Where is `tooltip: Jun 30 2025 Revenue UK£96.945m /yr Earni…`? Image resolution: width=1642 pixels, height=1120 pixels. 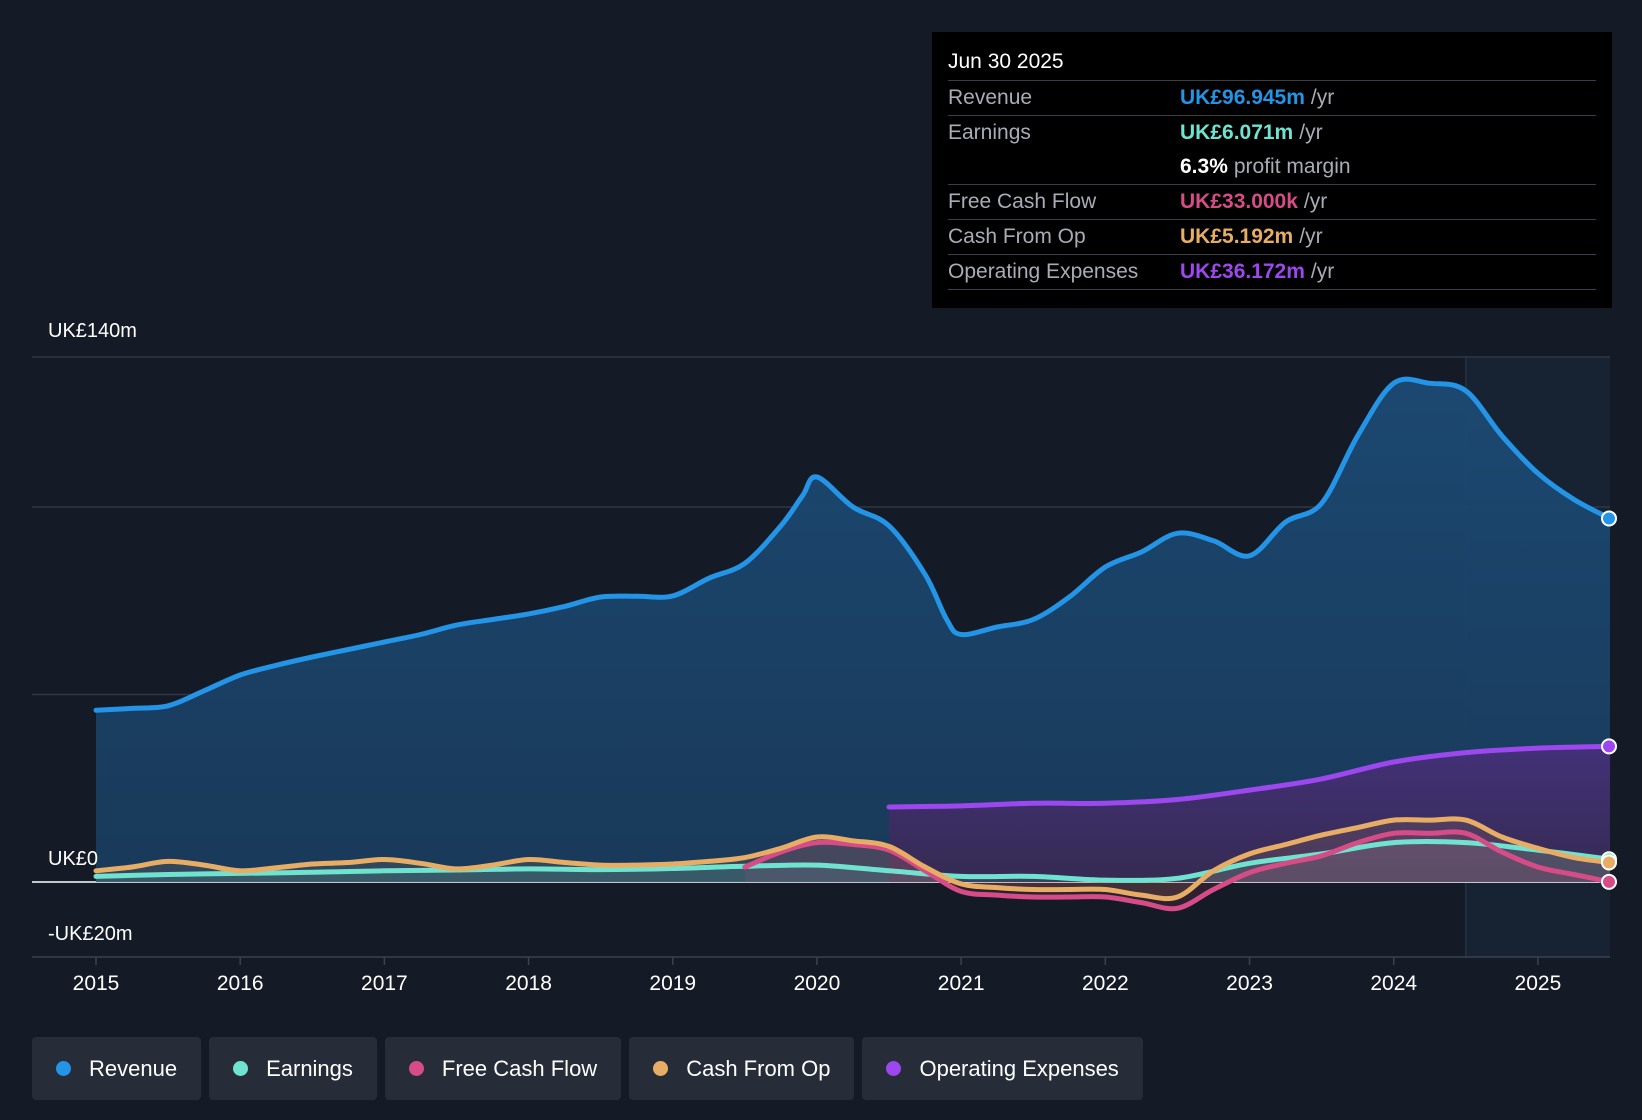
tooltip: Jun 30 2025 Revenue UK£96.945m /yr Earni… is located at coordinates (1272, 170).